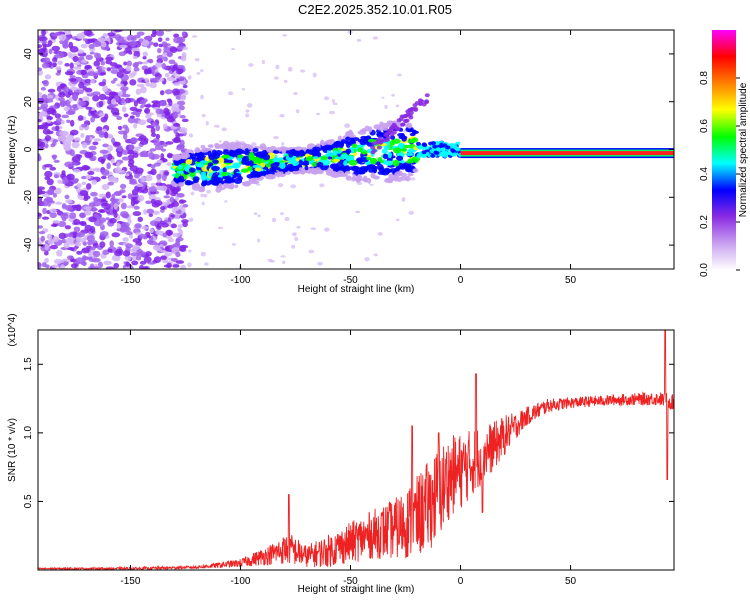 The width and height of the screenshot is (750, 600). I want to click on x-tick-label: 0, so click(461, 280).